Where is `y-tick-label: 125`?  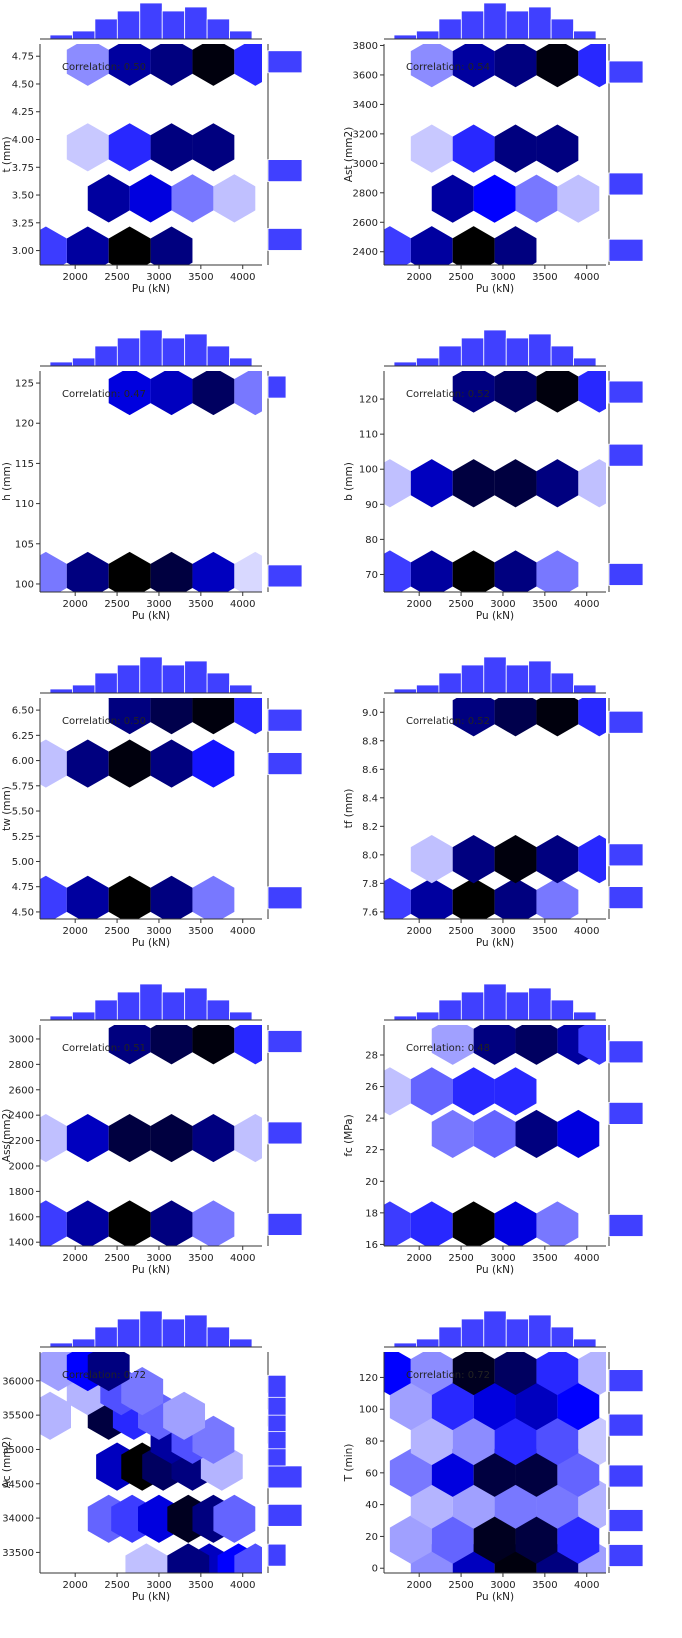 y-tick-label: 125 is located at coordinates (24, 384).